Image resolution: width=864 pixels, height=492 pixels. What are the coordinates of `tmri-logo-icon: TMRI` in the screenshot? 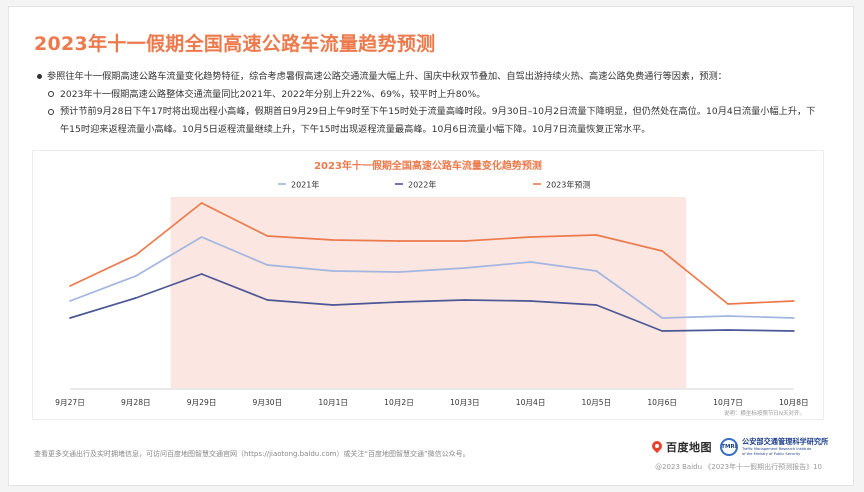 It's located at (729, 446).